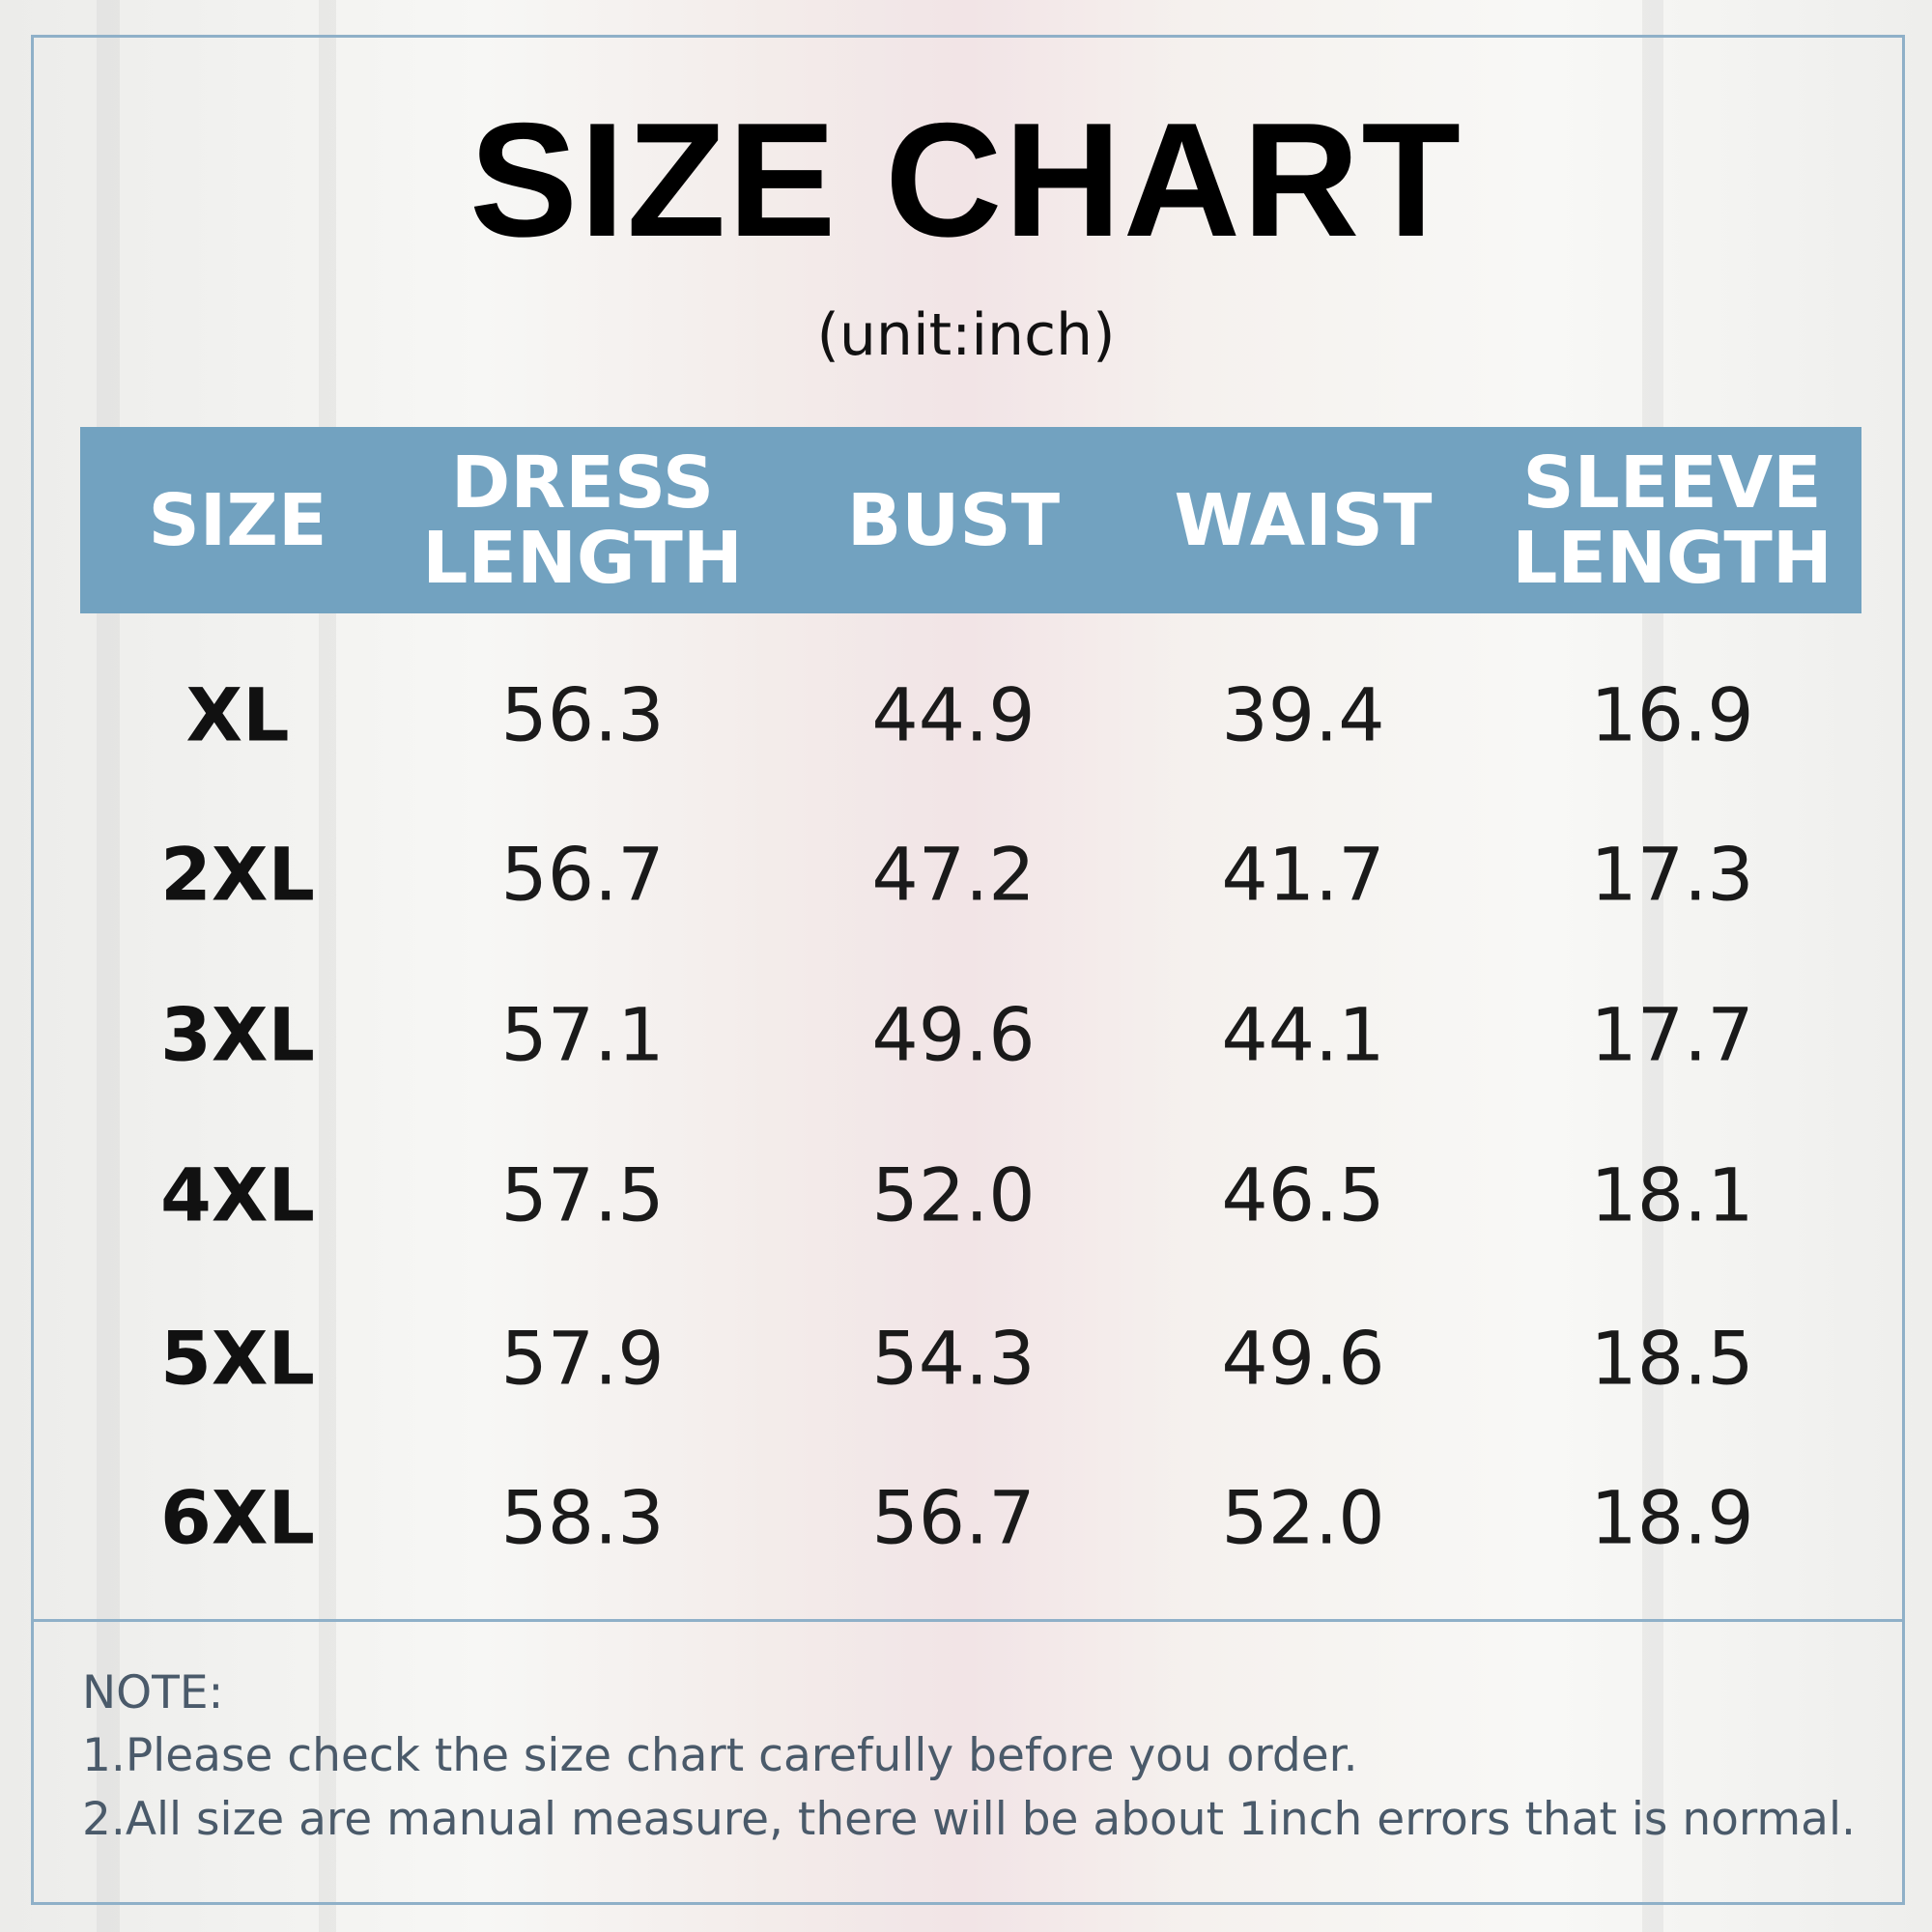  What do you see at coordinates (237, 714) in the screenshot?
I see `size-label: XL` at bounding box center [237, 714].